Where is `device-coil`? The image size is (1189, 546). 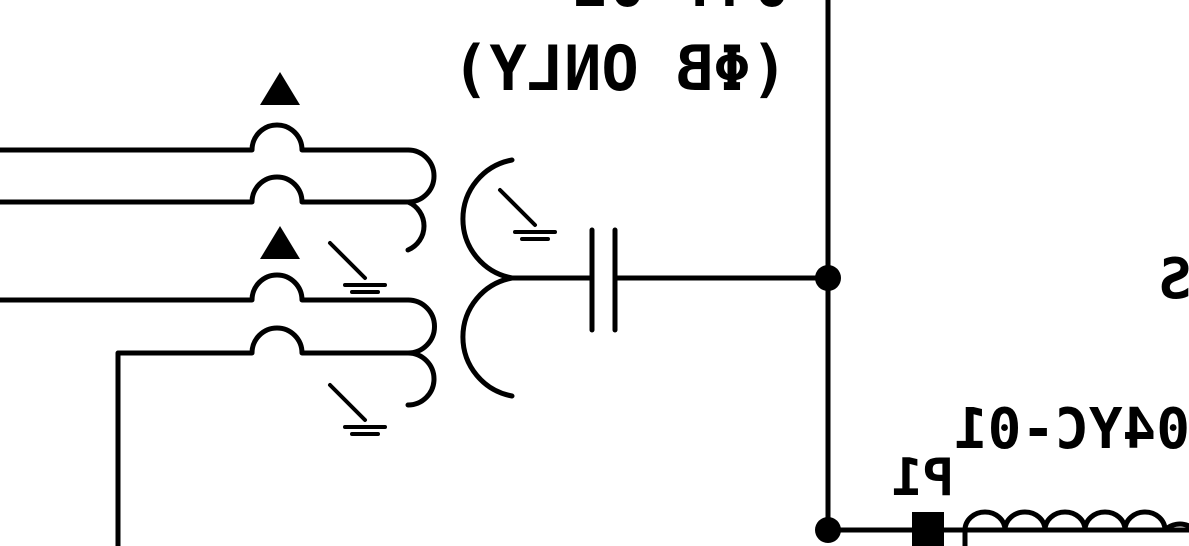 device-coil is located at coordinates (1075, 527).